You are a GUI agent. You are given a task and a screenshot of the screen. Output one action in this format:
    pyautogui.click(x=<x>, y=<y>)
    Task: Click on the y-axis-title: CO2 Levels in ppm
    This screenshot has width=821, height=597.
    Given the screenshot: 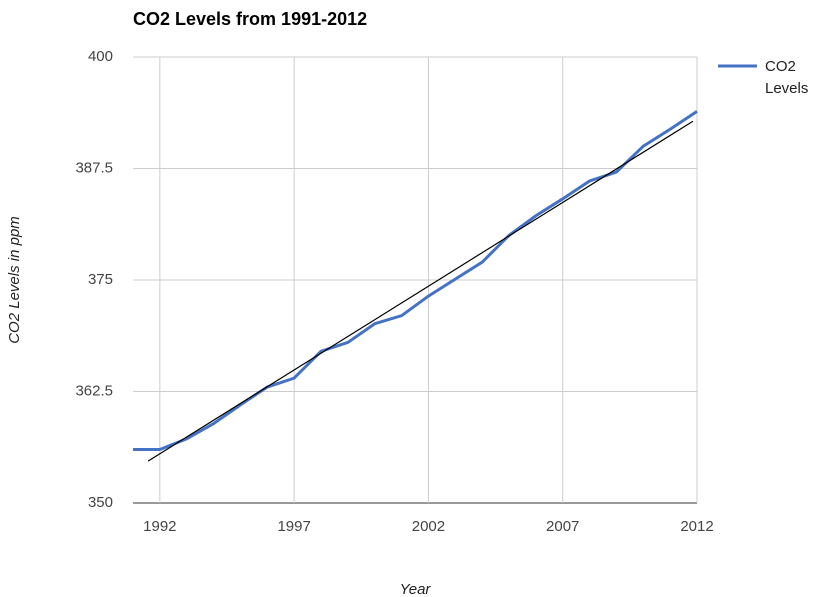 What is the action you would take?
    pyautogui.click(x=14, y=280)
    